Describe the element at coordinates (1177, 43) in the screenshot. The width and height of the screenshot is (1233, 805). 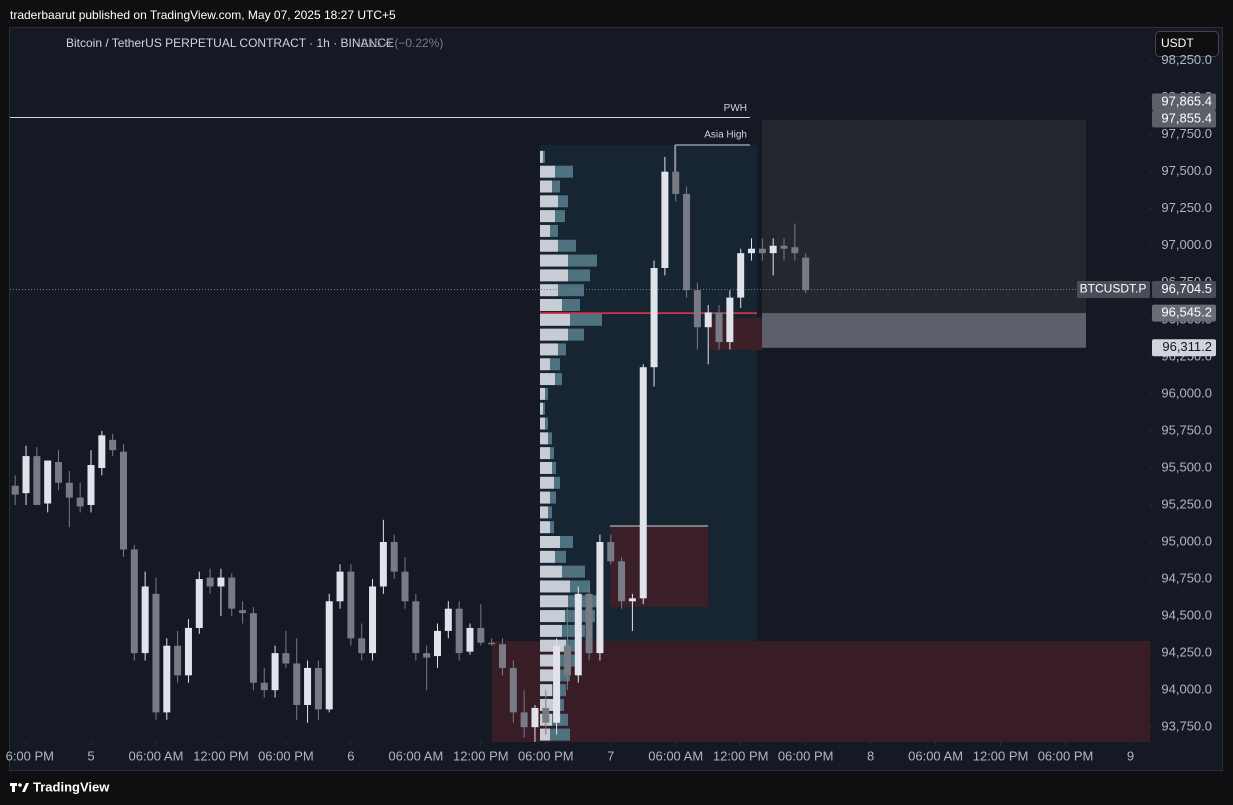
I see `currency-label: USDT` at that location.